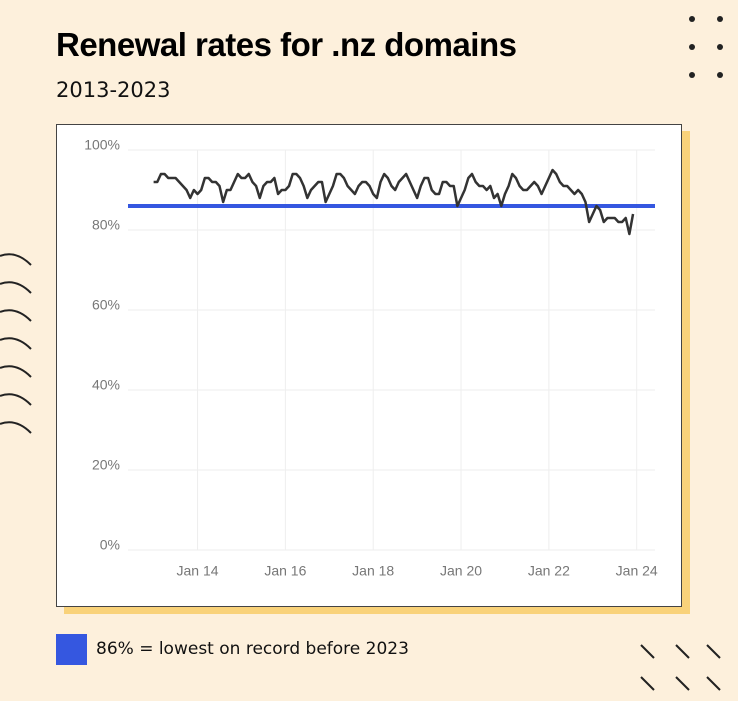  Describe the element at coordinates (373, 571) in the screenshot. I see `x-tick-label: Jan 18` at that location.